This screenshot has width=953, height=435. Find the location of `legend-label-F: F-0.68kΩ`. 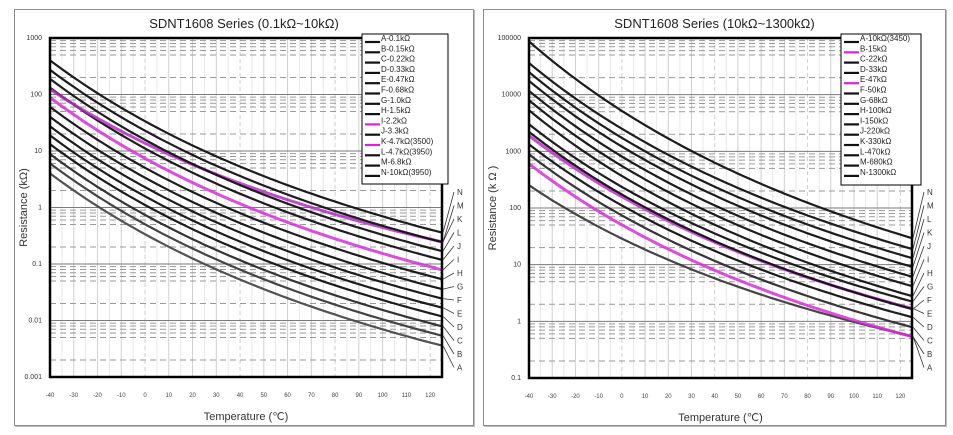

legend-label-F: F-0.68kΩ is located at coordinates (397, 90).